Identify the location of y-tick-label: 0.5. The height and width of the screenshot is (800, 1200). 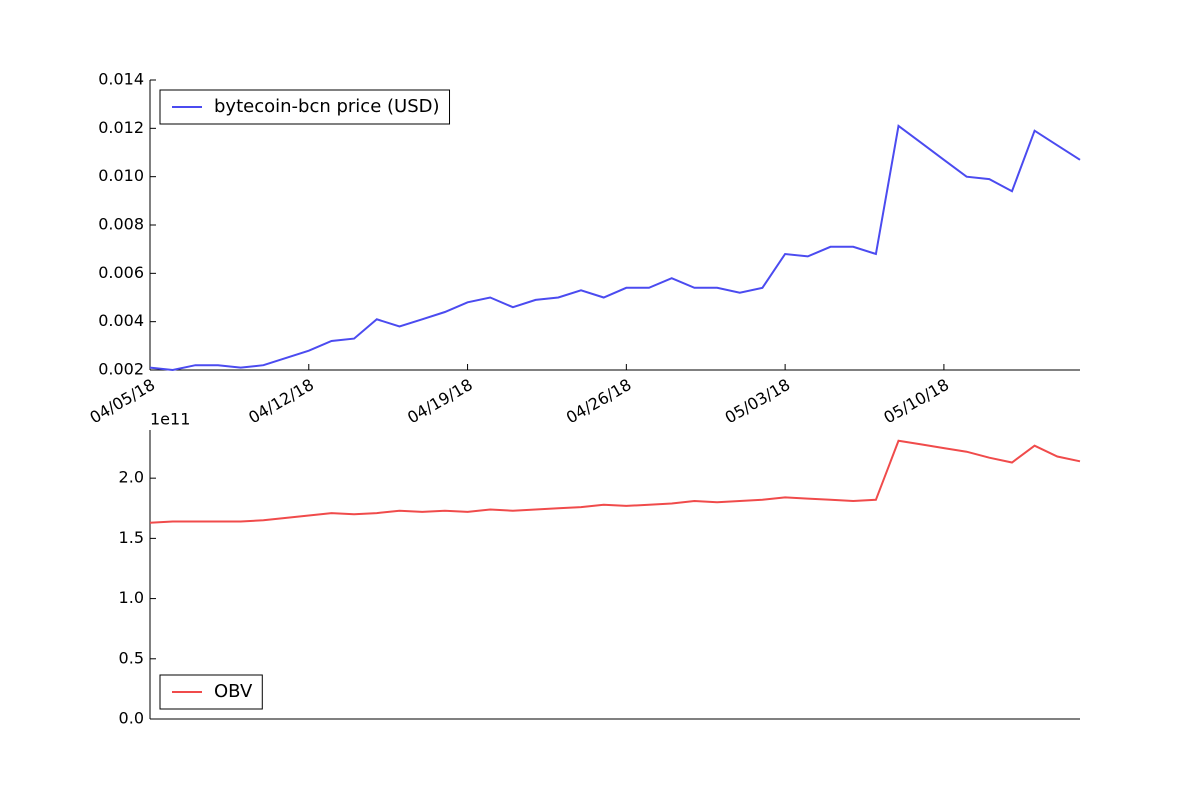
(131, 657).